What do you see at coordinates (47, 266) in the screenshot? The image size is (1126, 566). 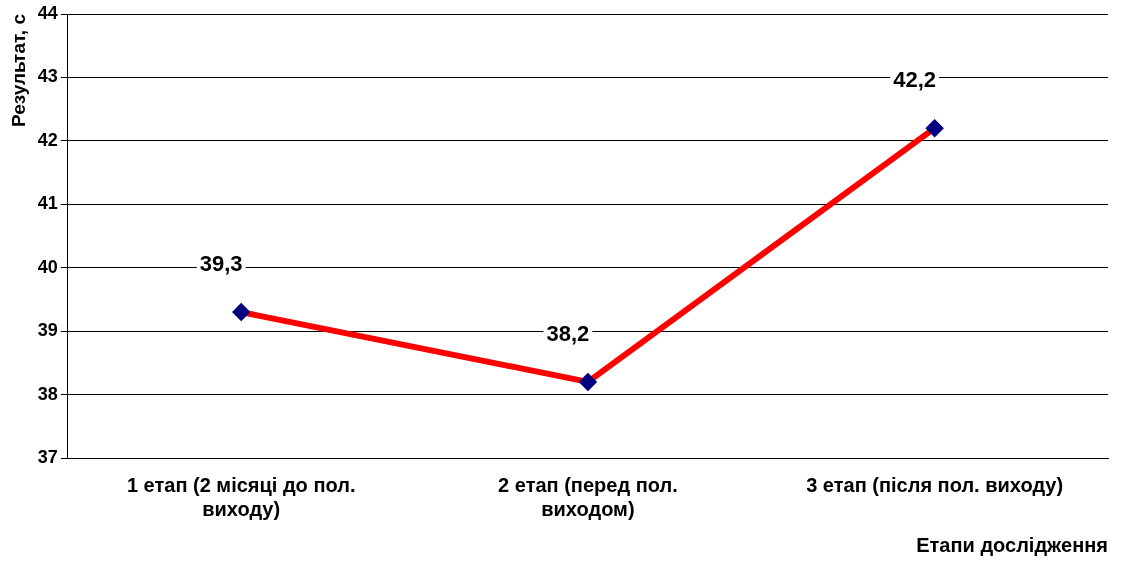 I see `y-tick-label: 40` at bounding box center [47, 266].